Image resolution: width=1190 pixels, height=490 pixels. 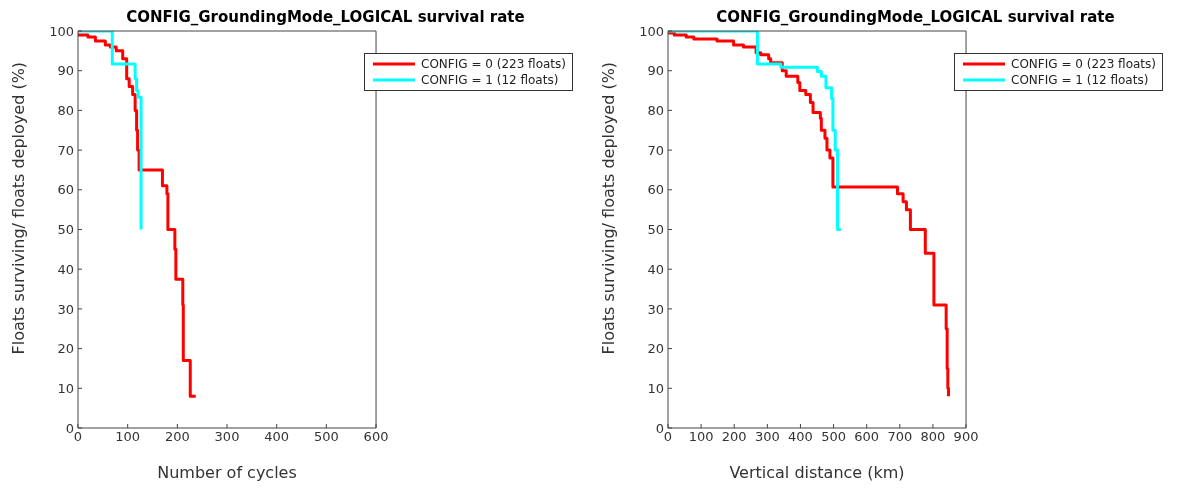 What do you see at coordinates (817, 472) in the screenshot?
I see `x-axis-title: Vertical distance (km)` at bounding box center [817, 472].